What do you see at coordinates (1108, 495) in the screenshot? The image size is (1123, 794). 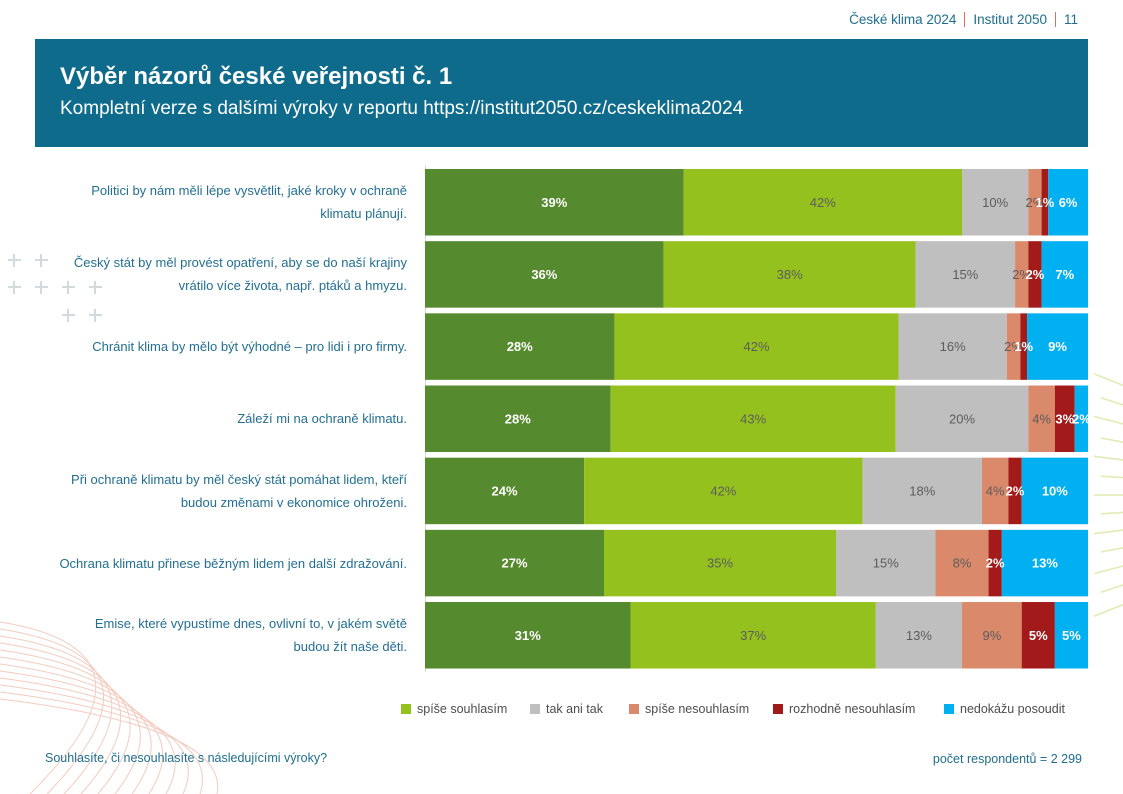 I see `sunburst-decoration` at bounding box center [1108, 495].